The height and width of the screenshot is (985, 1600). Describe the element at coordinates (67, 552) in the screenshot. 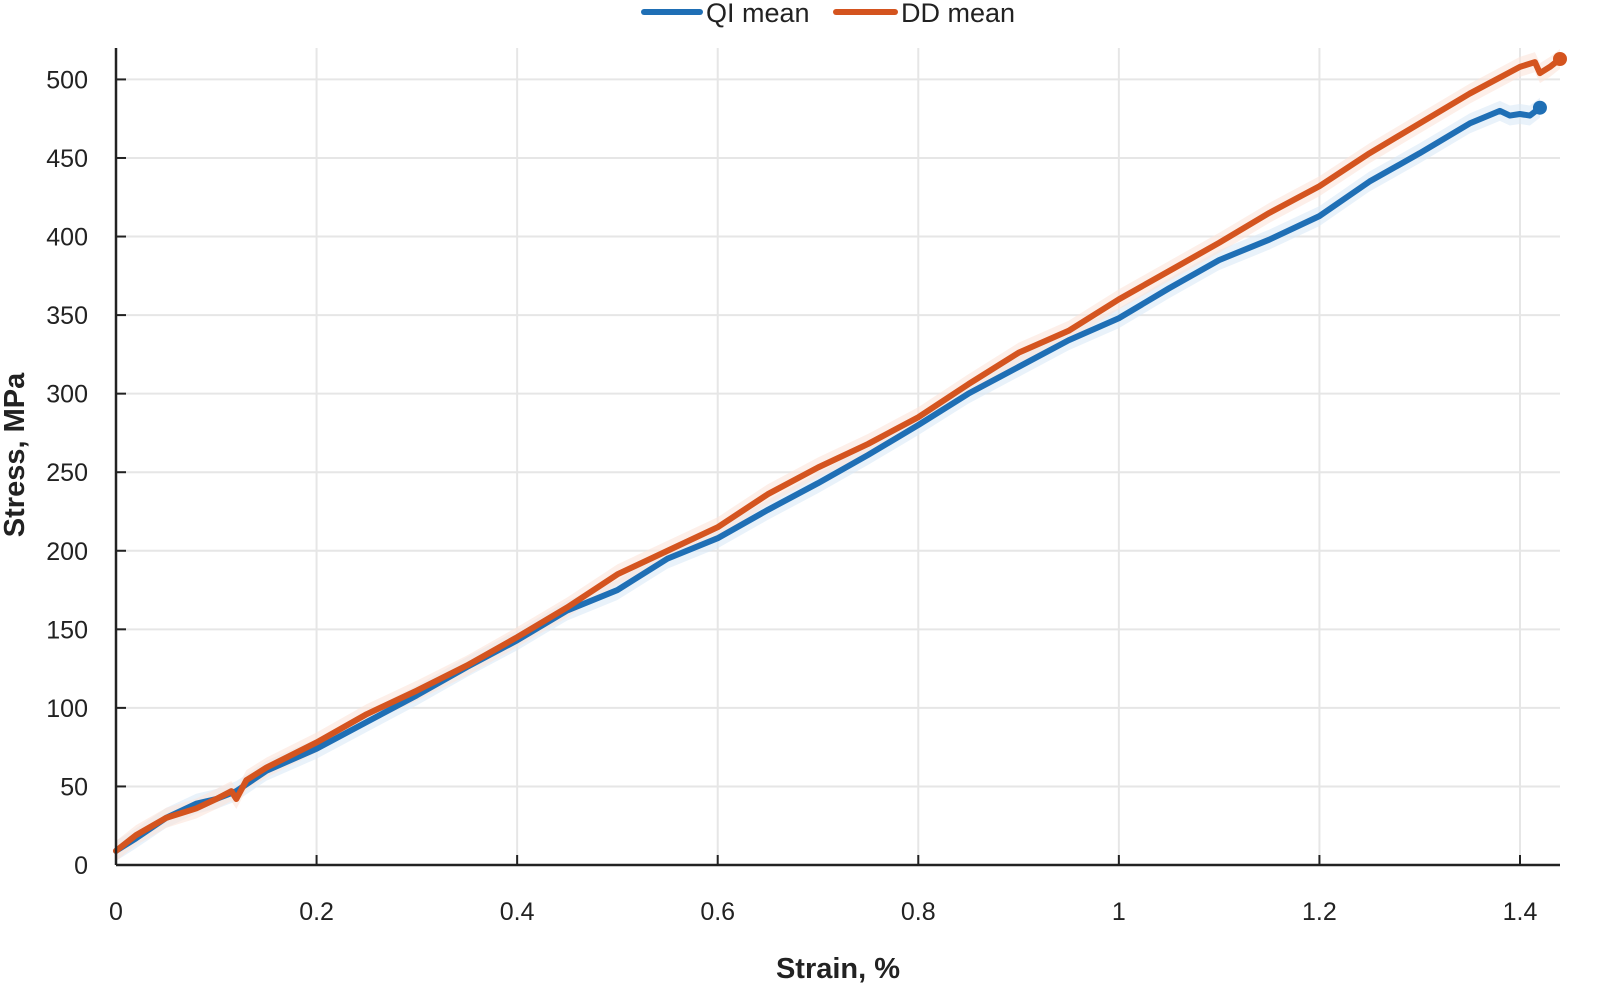

I see `y-tick-label: 200` at that location.